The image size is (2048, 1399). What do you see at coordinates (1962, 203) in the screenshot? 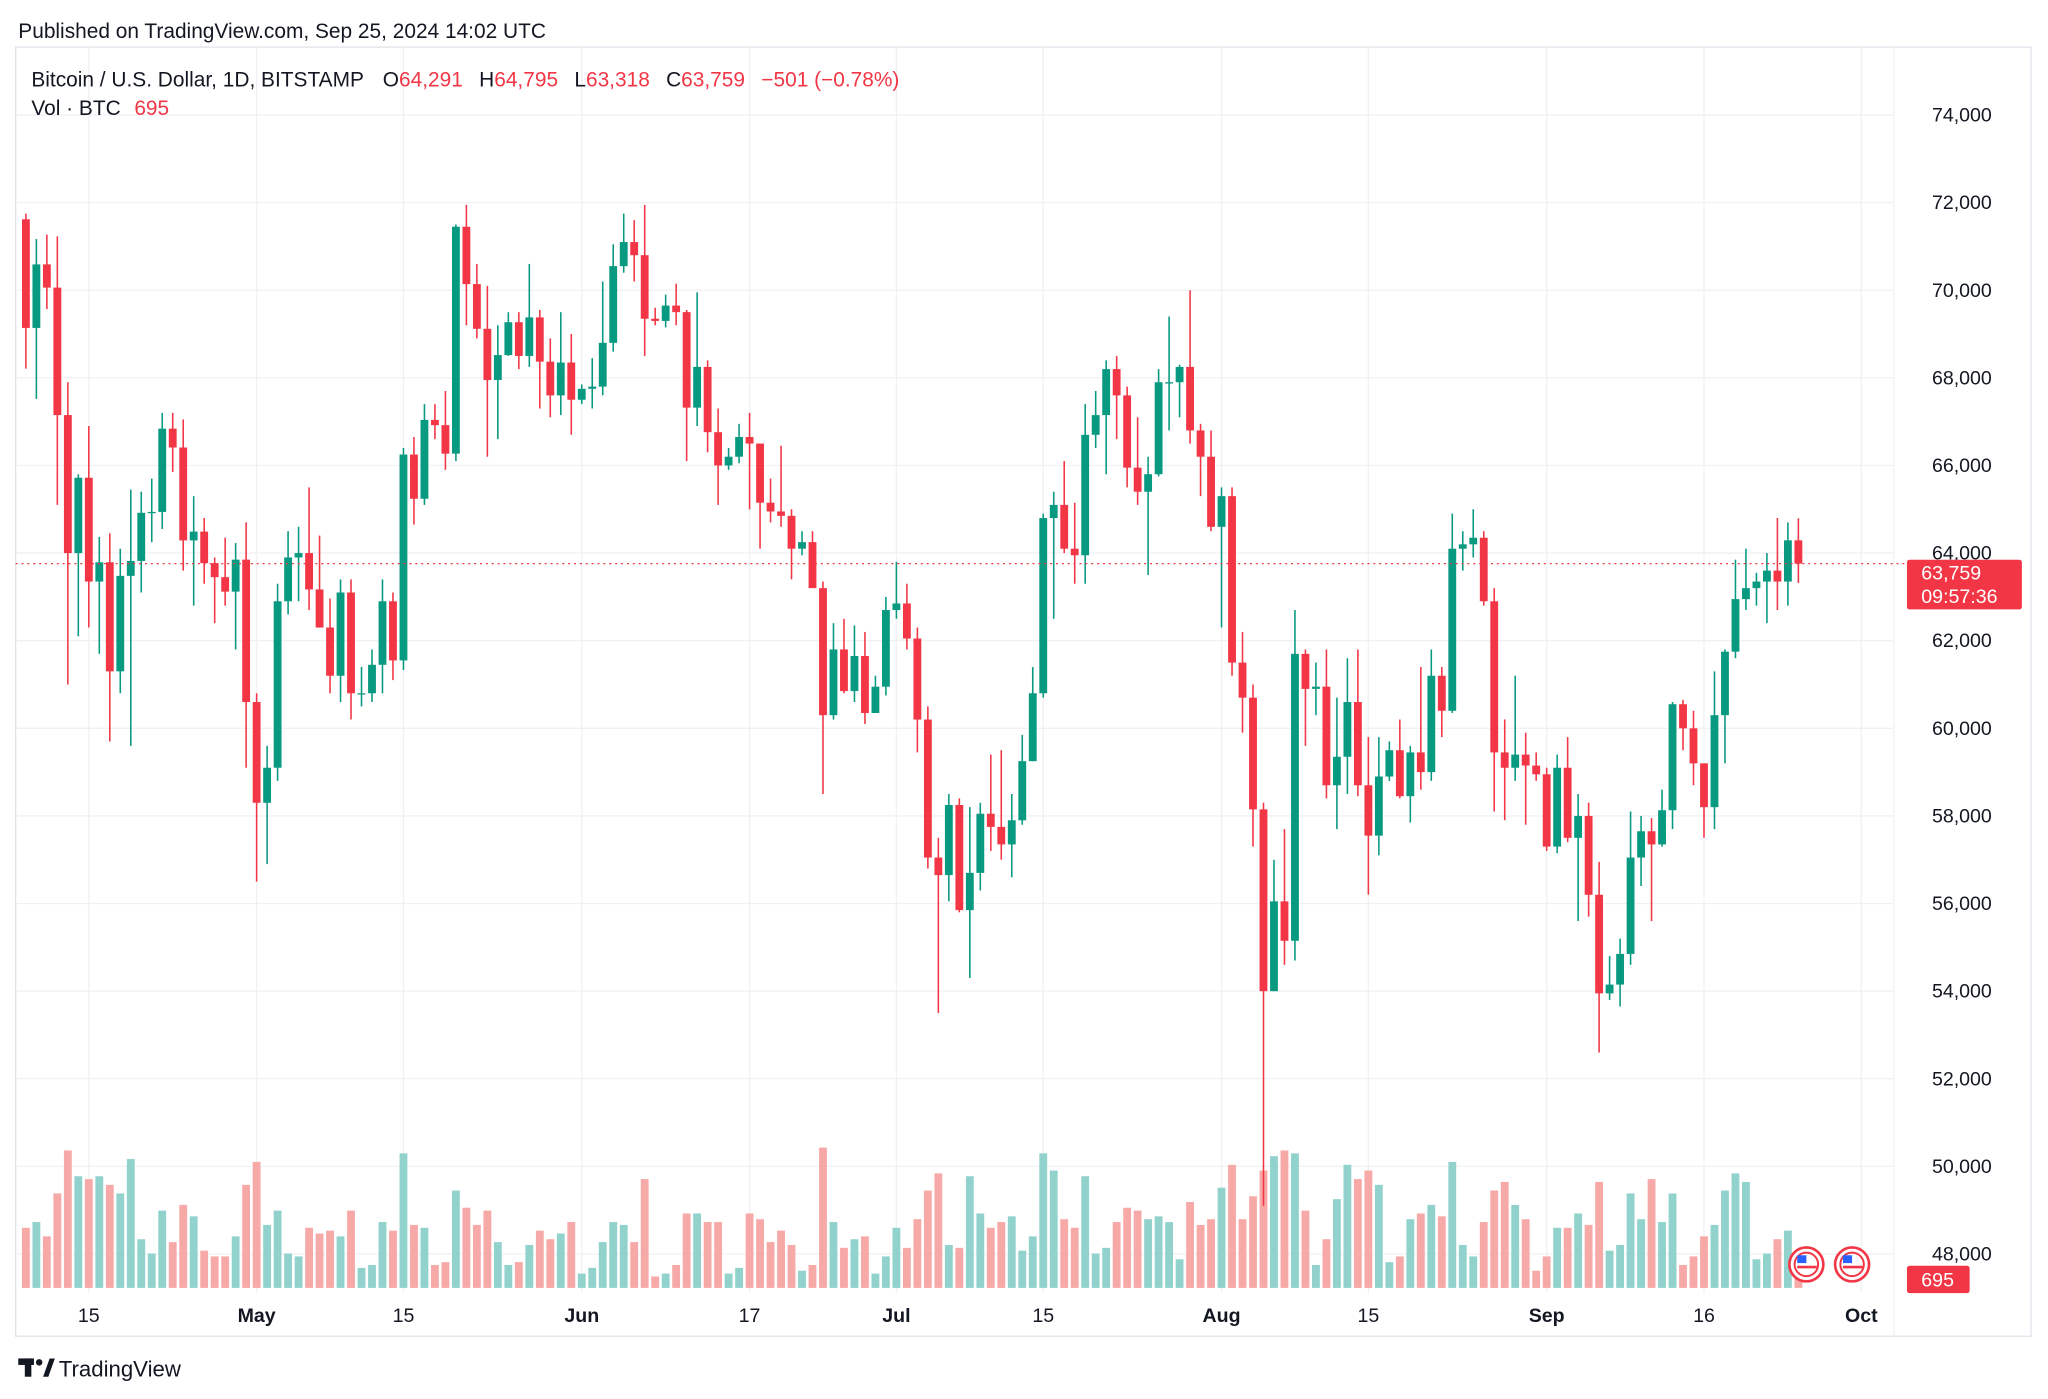
I see `y-tick-label: 72,000` at bounding box center [1962, 203].